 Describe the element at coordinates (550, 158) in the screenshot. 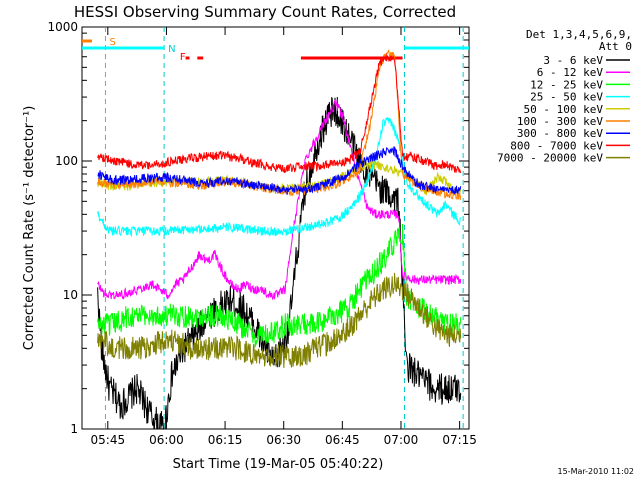

I see `legend-entry: 7000 - 20000 keV` at that location.